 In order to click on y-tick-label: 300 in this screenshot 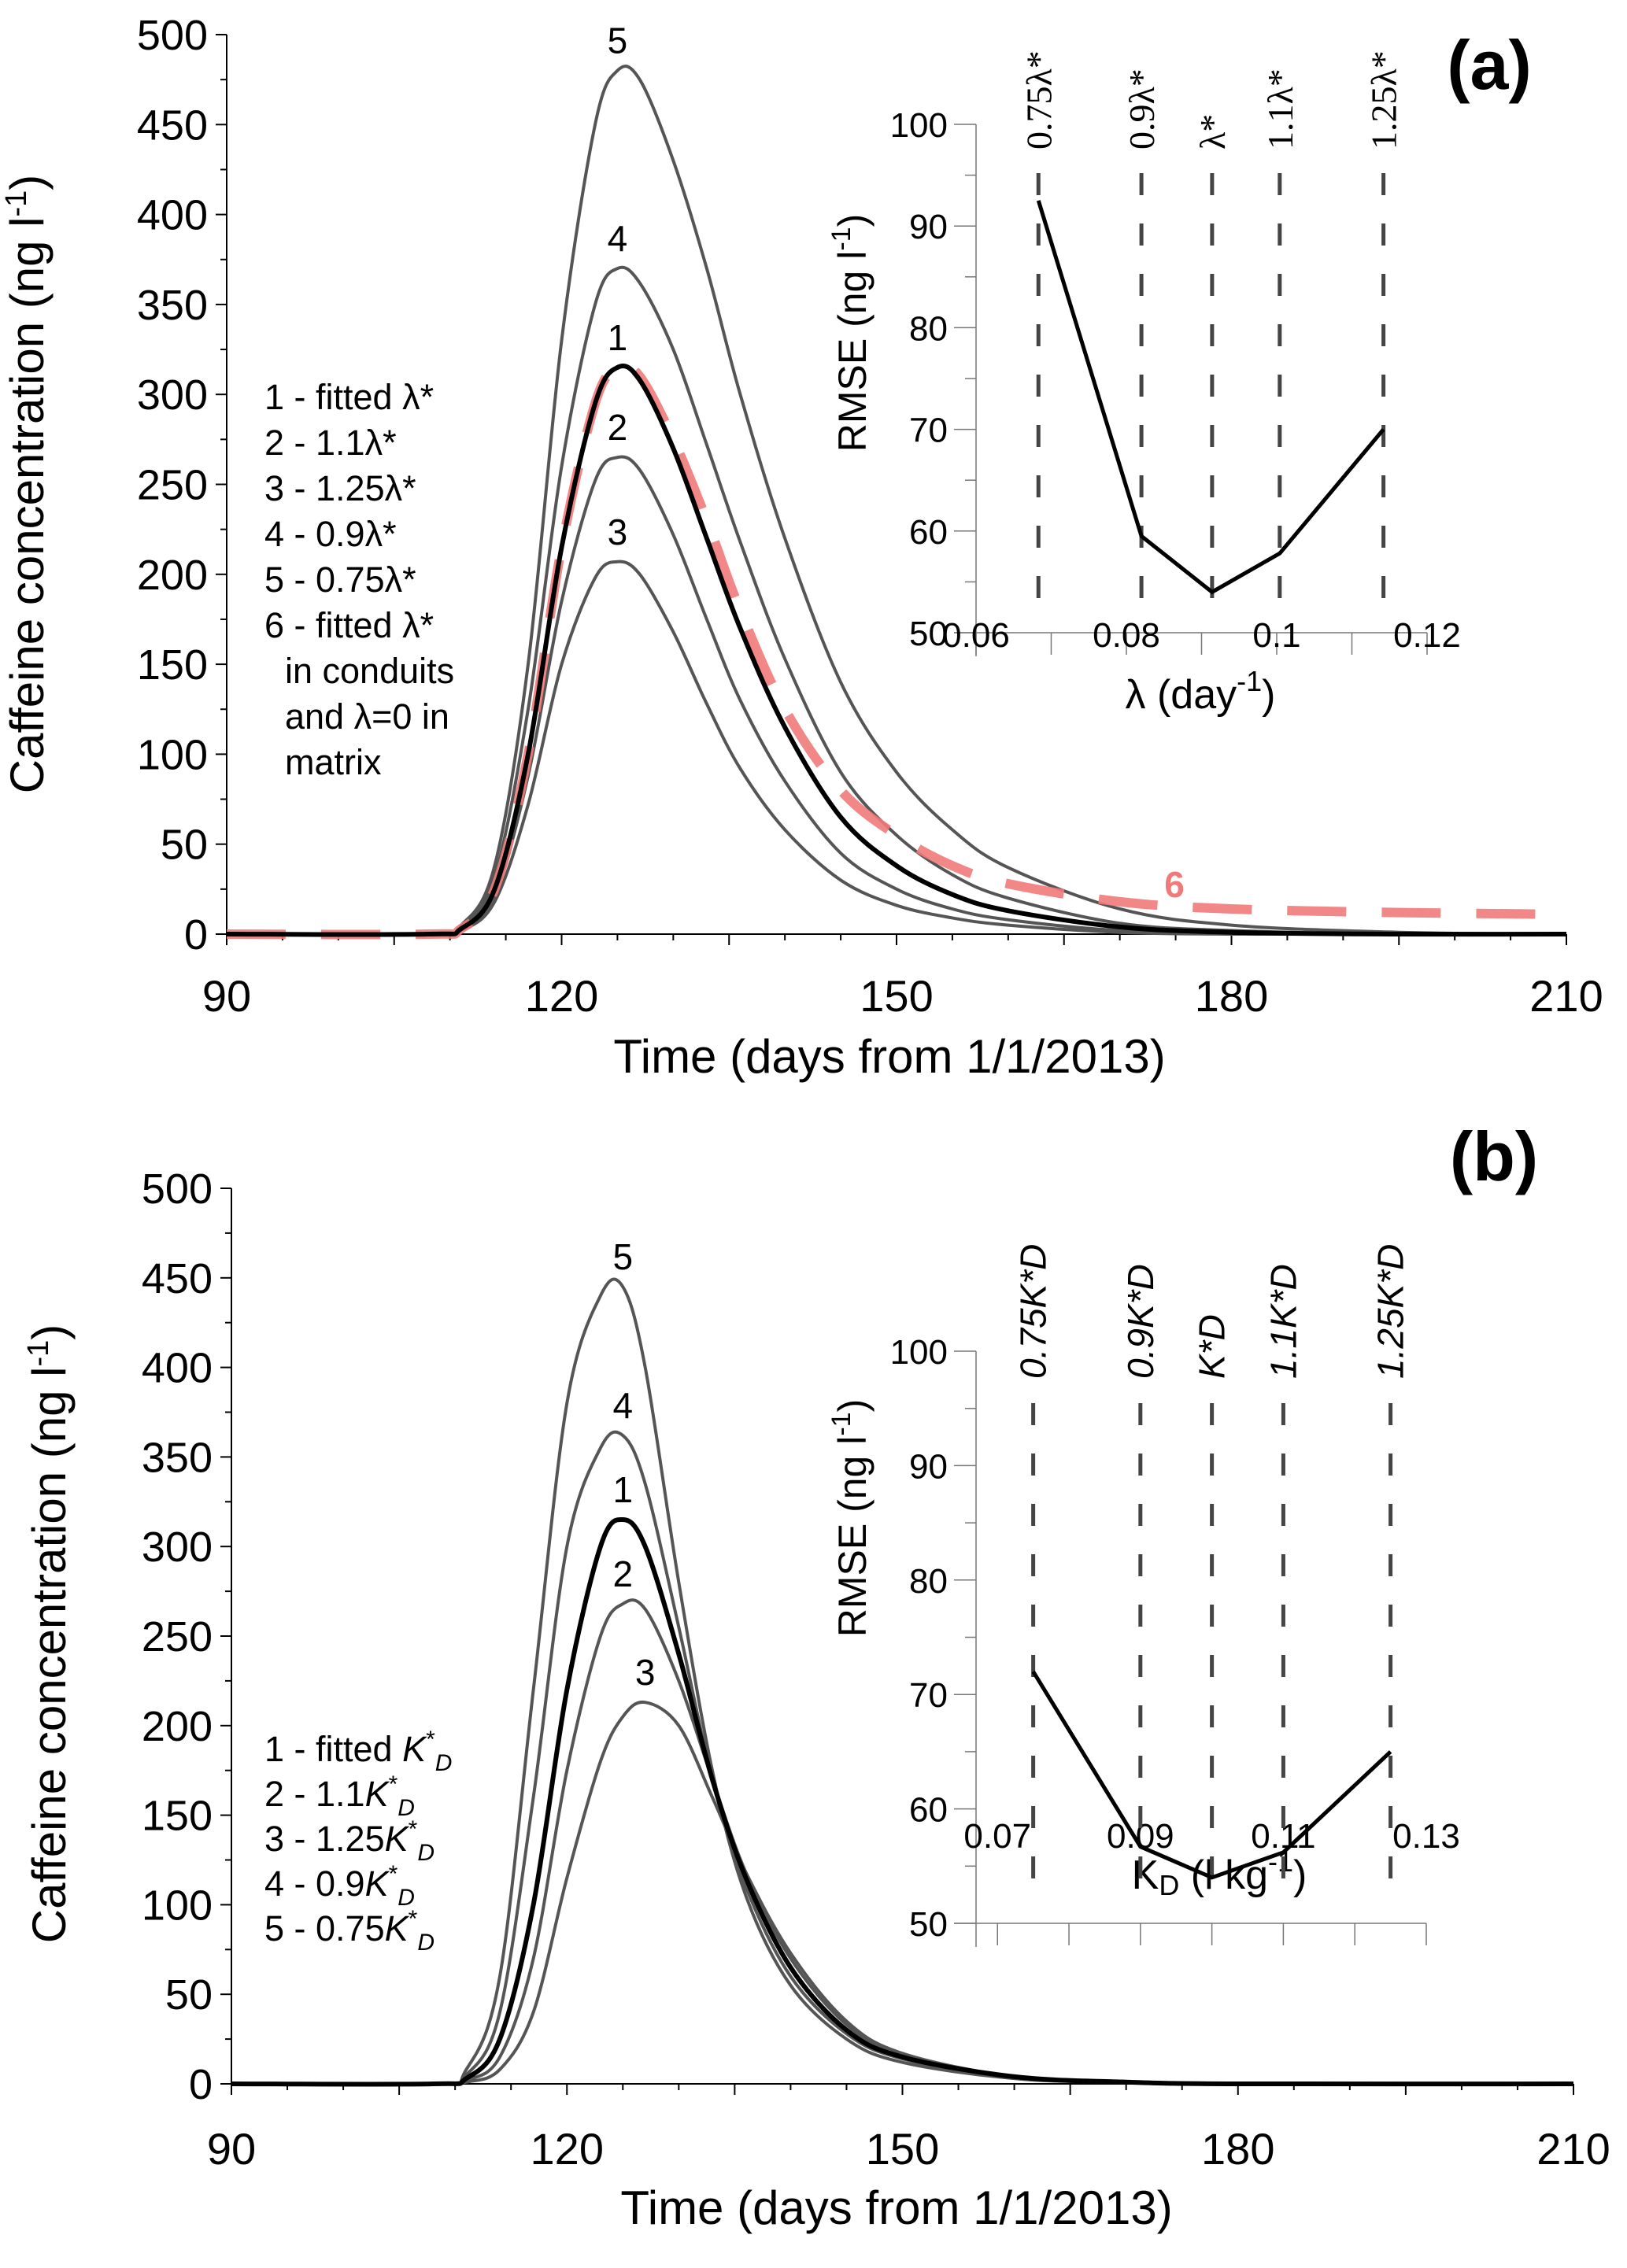, I will do `click(177, 1547)`.